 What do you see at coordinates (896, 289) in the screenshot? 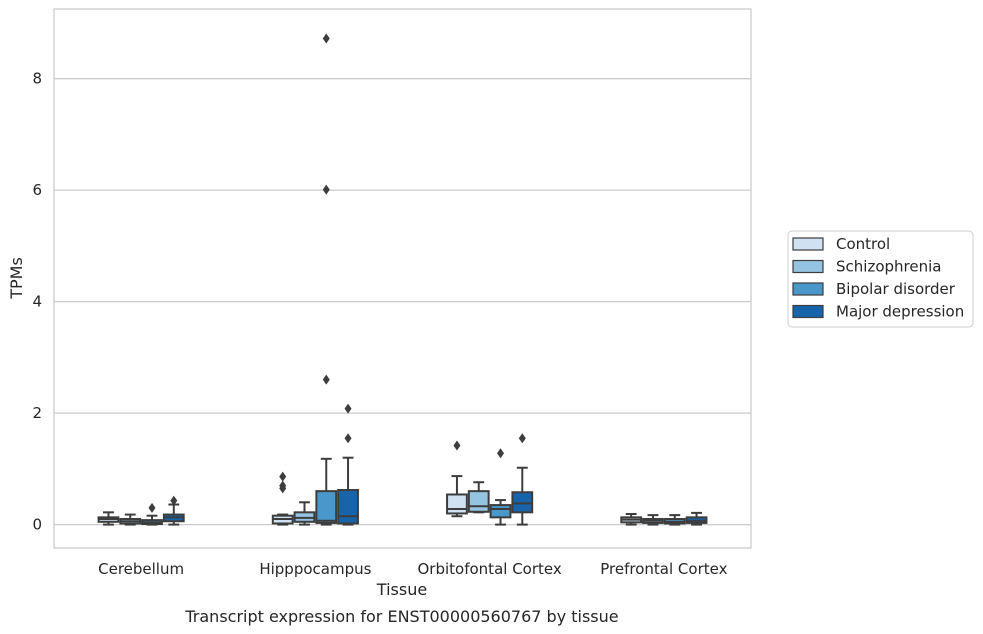
I see `legend-label: Bipolar disorder` at bounding box center [896, 289].